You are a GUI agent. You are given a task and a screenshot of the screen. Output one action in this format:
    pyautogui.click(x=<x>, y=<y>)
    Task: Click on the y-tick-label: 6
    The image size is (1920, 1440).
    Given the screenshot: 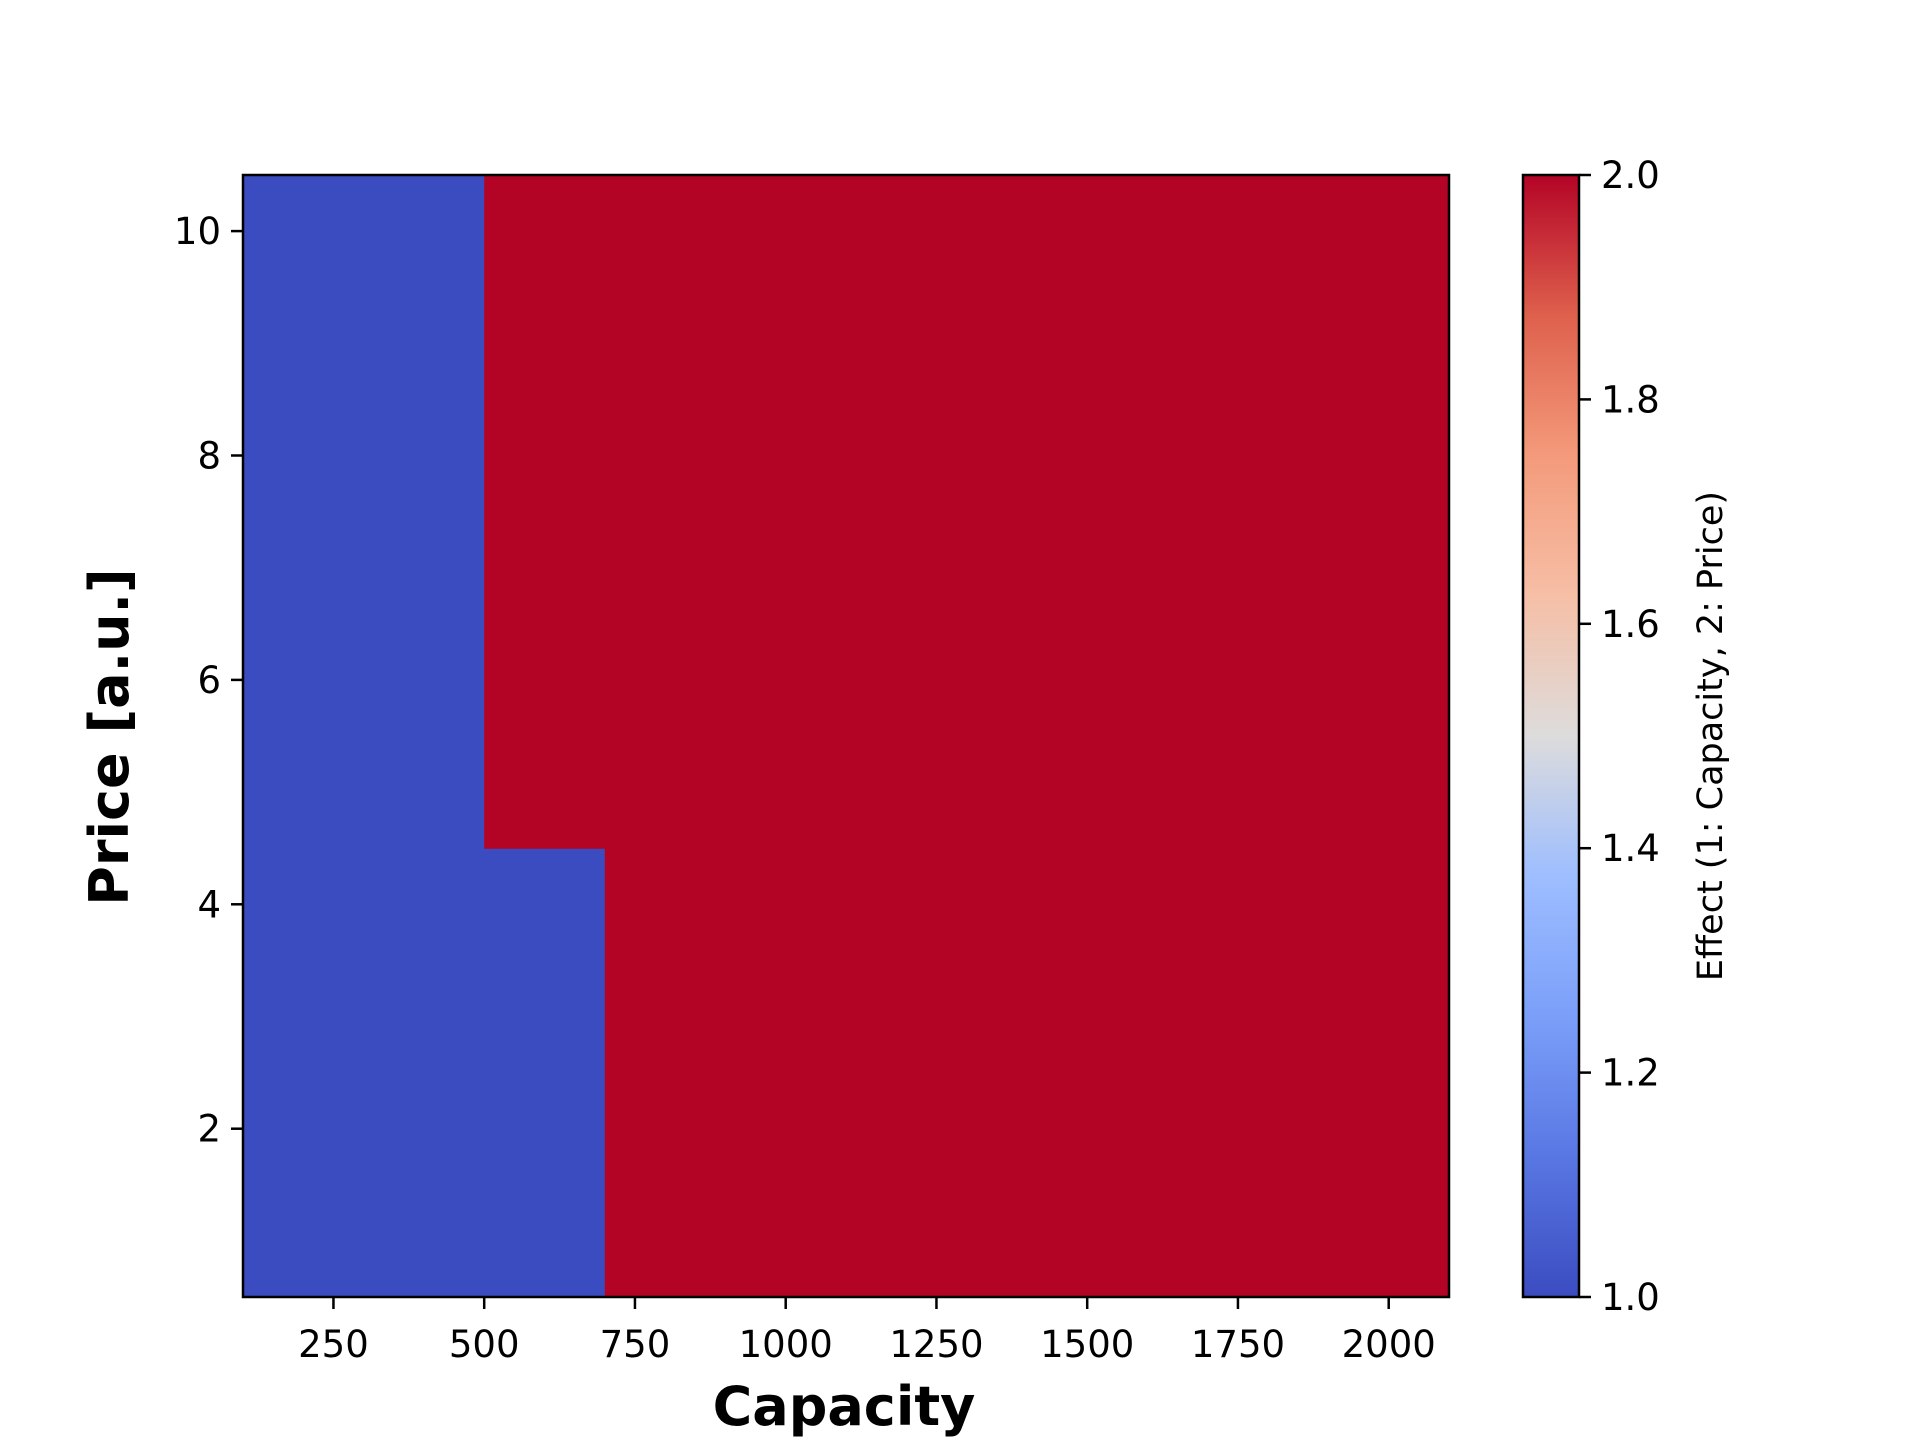 What is the action you would take?
    pyautogui.click(x=209, y=680)
    